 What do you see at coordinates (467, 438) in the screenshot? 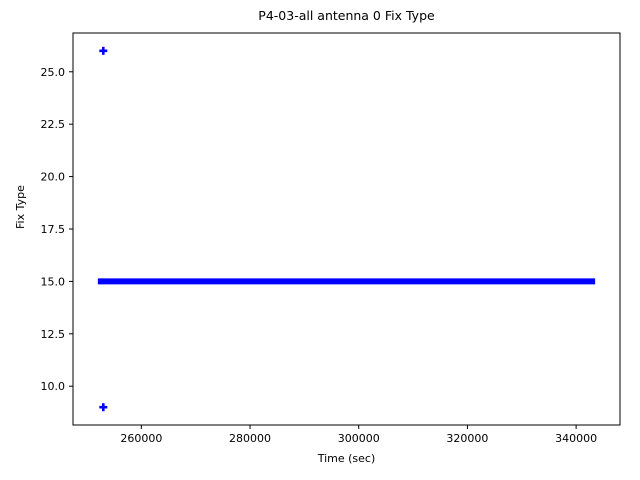
I see `x-tick-label: 320000` at bounding box center [467, 438].